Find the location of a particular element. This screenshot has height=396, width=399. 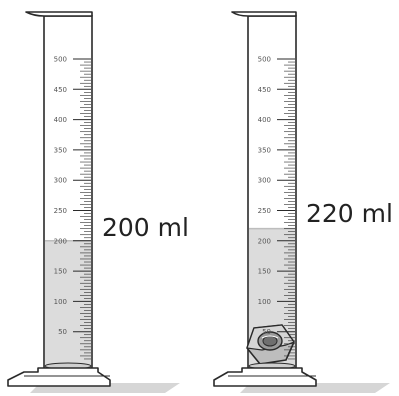

cylinder-right-tick-labels: 500 450 400 350 300 250 200 150 100 50 is located at coordinates (264, 196).